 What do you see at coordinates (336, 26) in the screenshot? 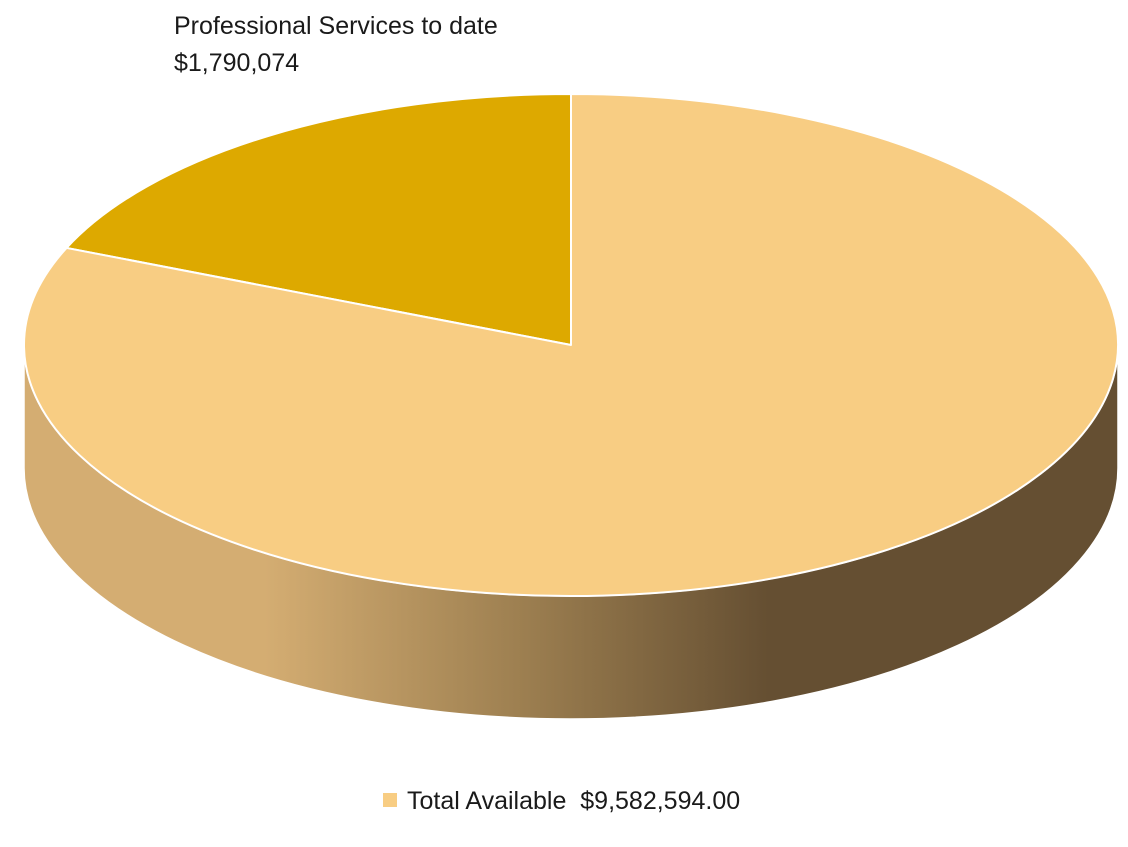
I see `slice-label-professional-services-line1: Professional Services to date` at bounding box center [336, 26].